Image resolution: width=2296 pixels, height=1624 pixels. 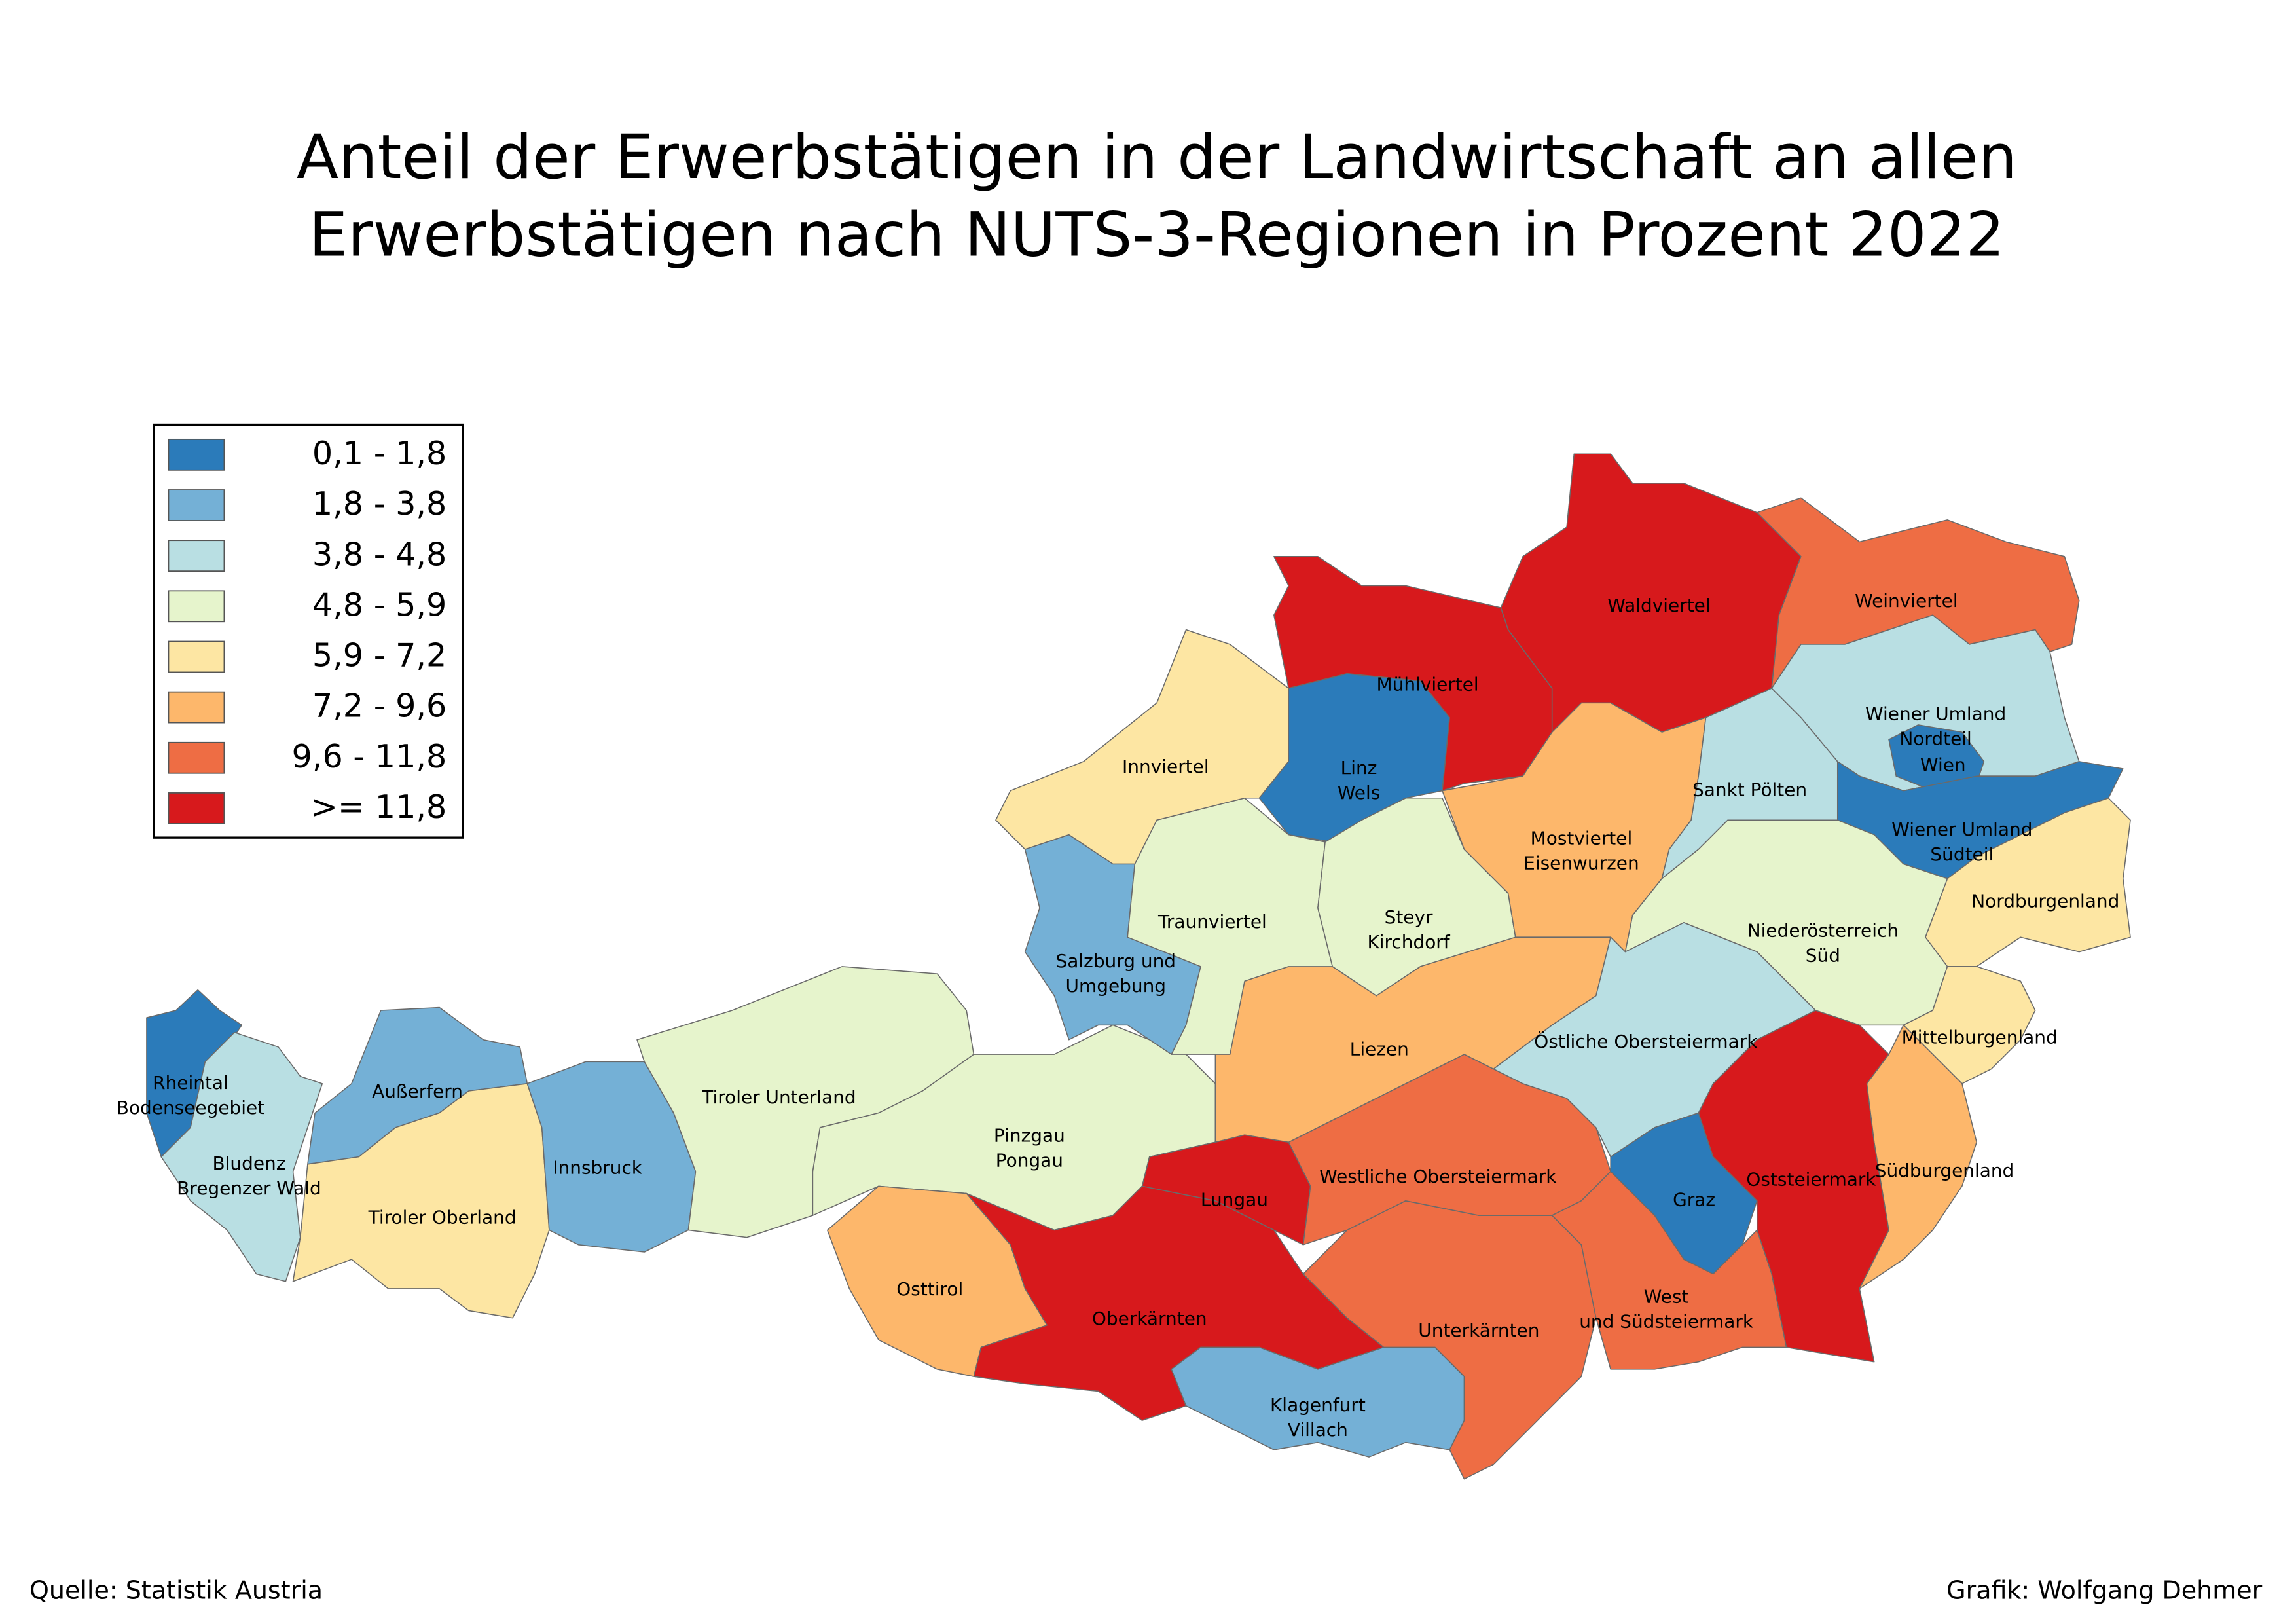 I want to click on legend-label: 4,8 - 5,9, so click(x=379, y=604).